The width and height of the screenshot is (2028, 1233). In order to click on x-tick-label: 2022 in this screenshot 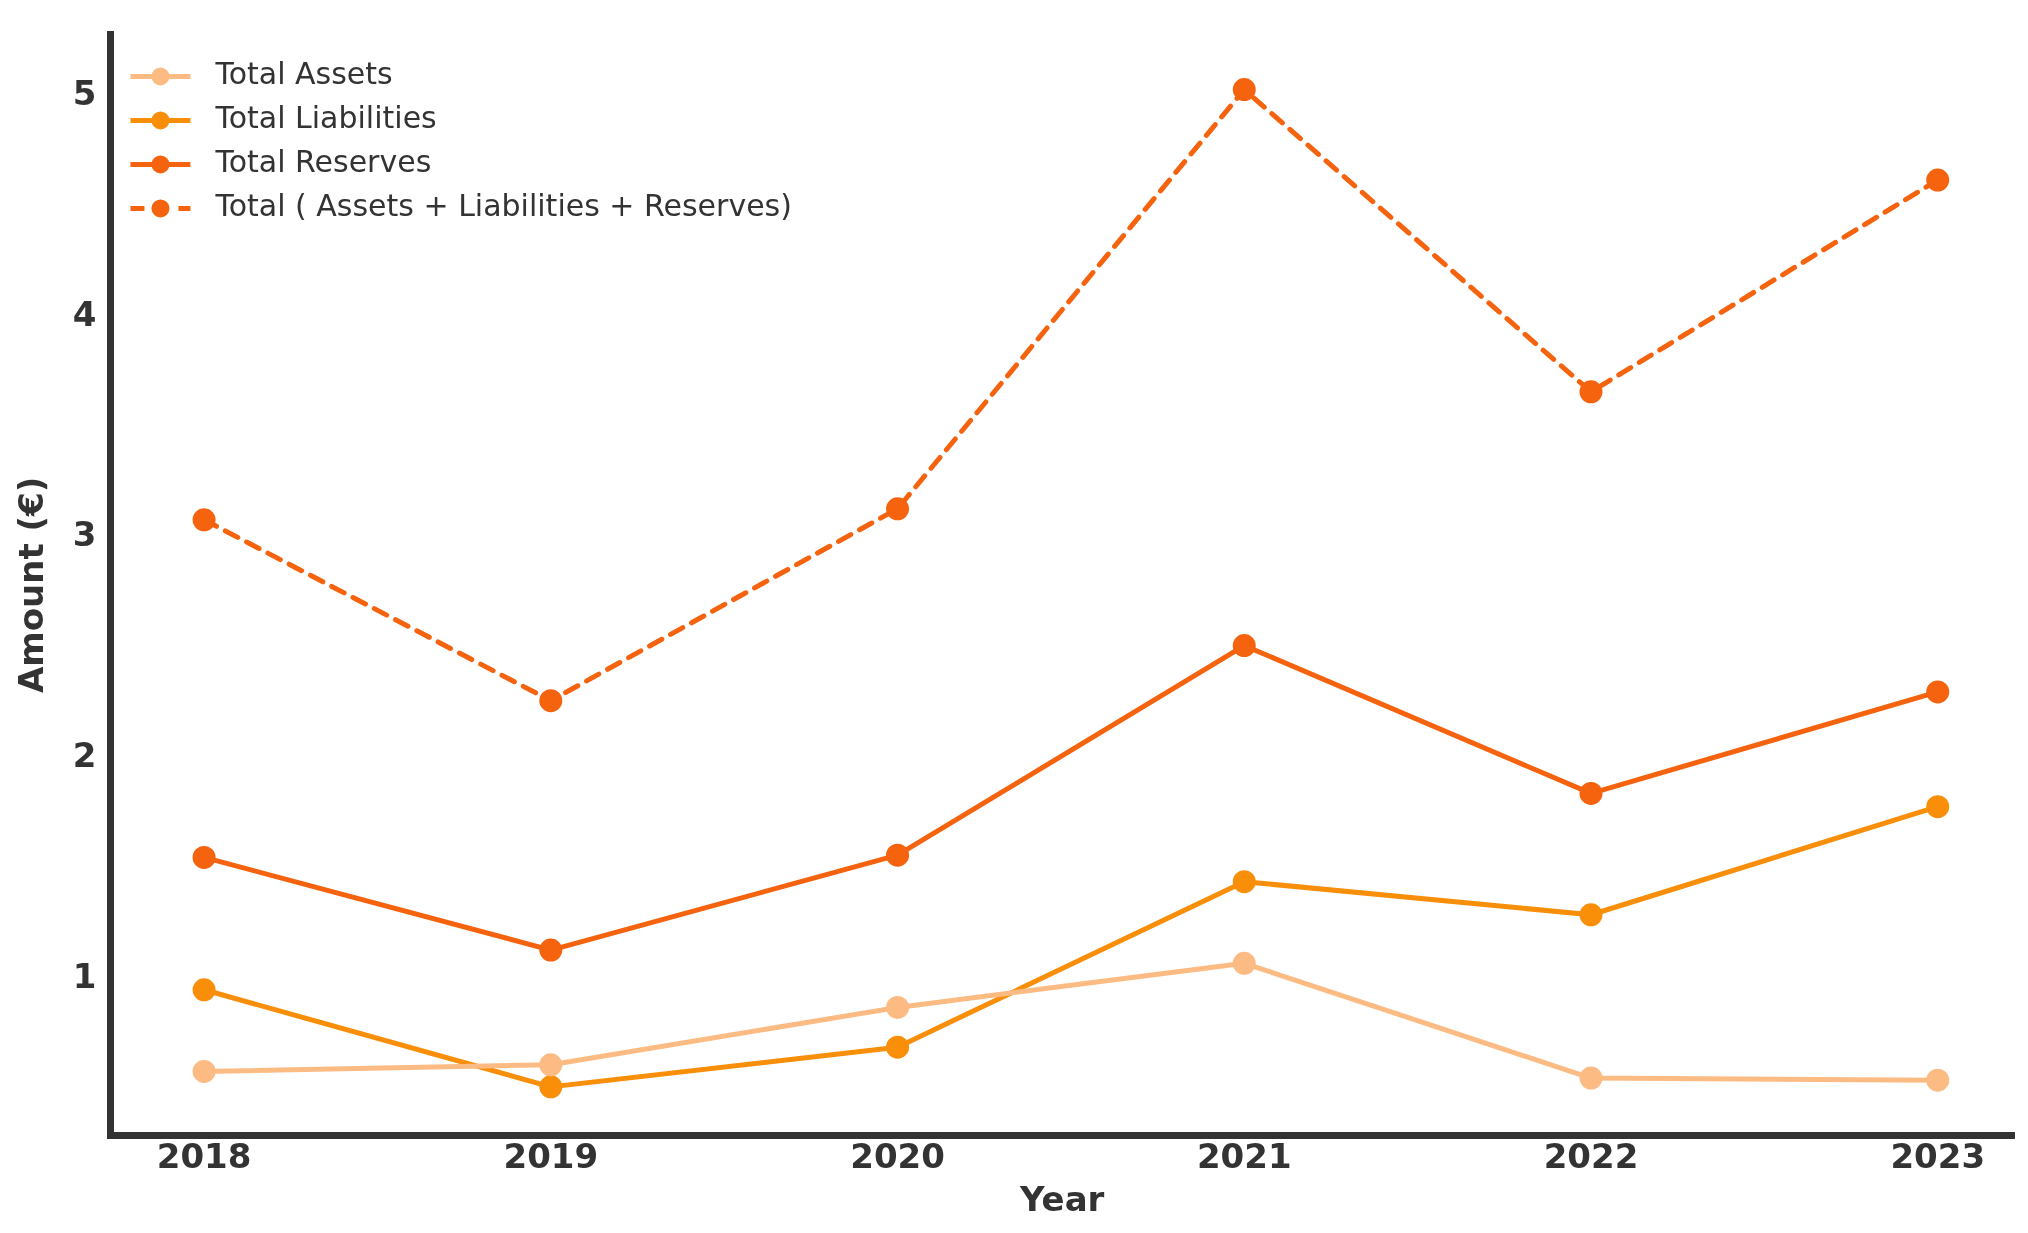, I will do `click(1591, 1155)`.